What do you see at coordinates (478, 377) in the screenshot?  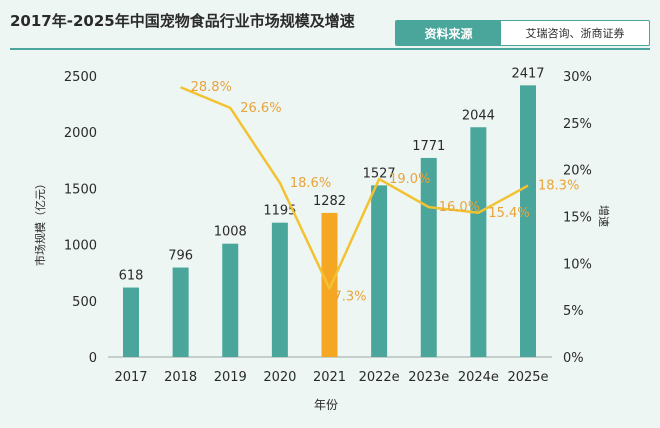 I see `x-tick-label: 2024e` at bounding box center [478, 377].